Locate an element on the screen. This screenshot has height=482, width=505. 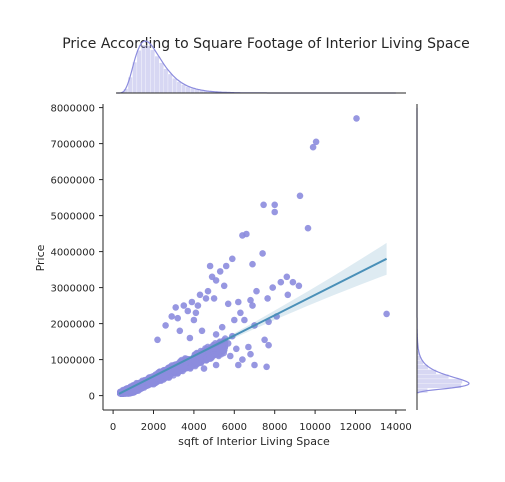
x-axis-label: sqft of Interior Living Space is located at coordinates (254, 441).